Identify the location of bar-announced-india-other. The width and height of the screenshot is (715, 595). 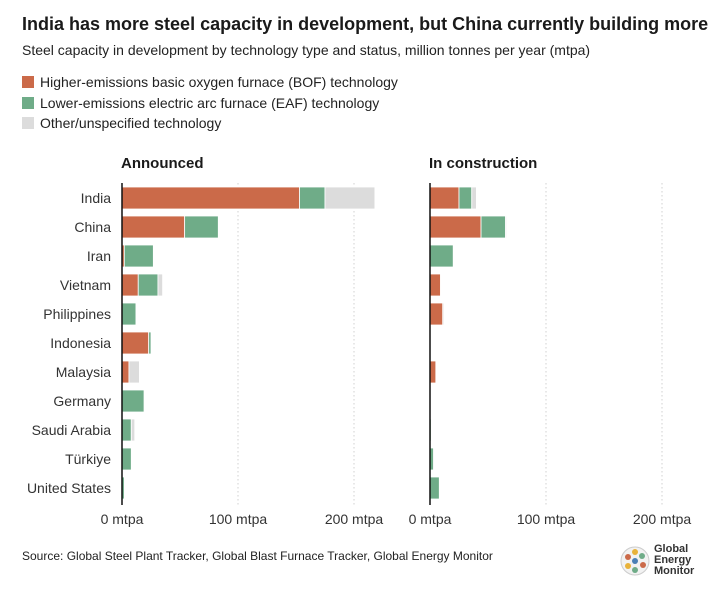
(350, 198).